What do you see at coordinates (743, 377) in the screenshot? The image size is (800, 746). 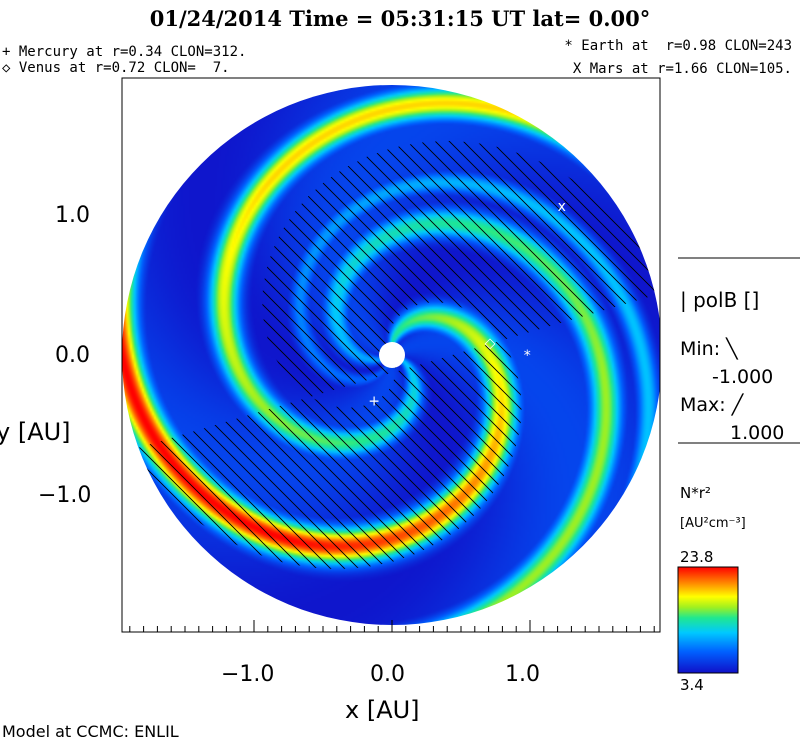 I see `min-value: -1.000` at bounding box center [743, 377].